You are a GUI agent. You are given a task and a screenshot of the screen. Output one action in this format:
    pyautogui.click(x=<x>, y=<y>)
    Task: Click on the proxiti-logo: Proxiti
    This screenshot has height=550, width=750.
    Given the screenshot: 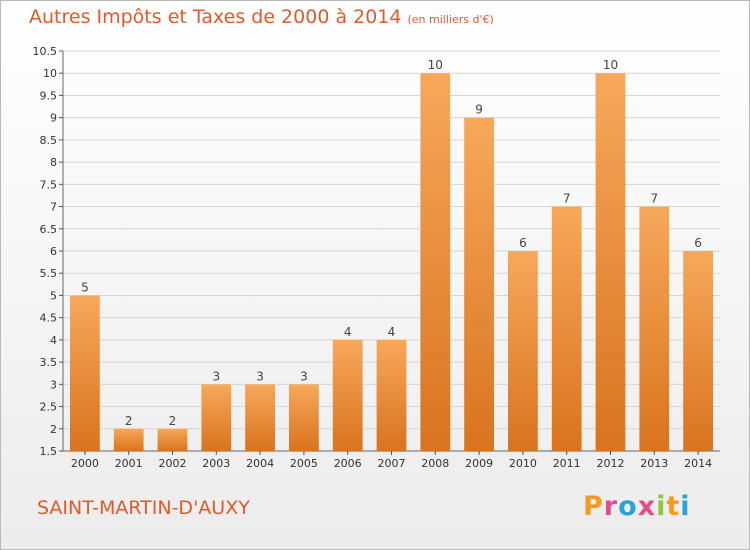 What is the action you would take?
    pyautogui.click(x=637, y=506)
    